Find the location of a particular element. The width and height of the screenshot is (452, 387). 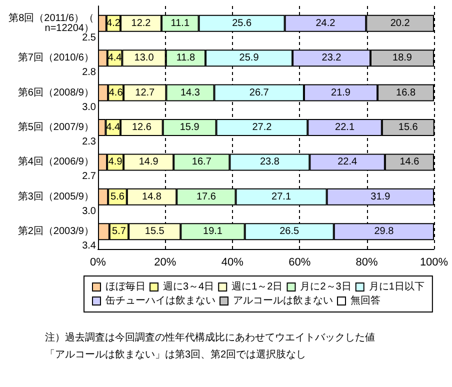

data-label: 29.8 is located at coordinates (384, 232).